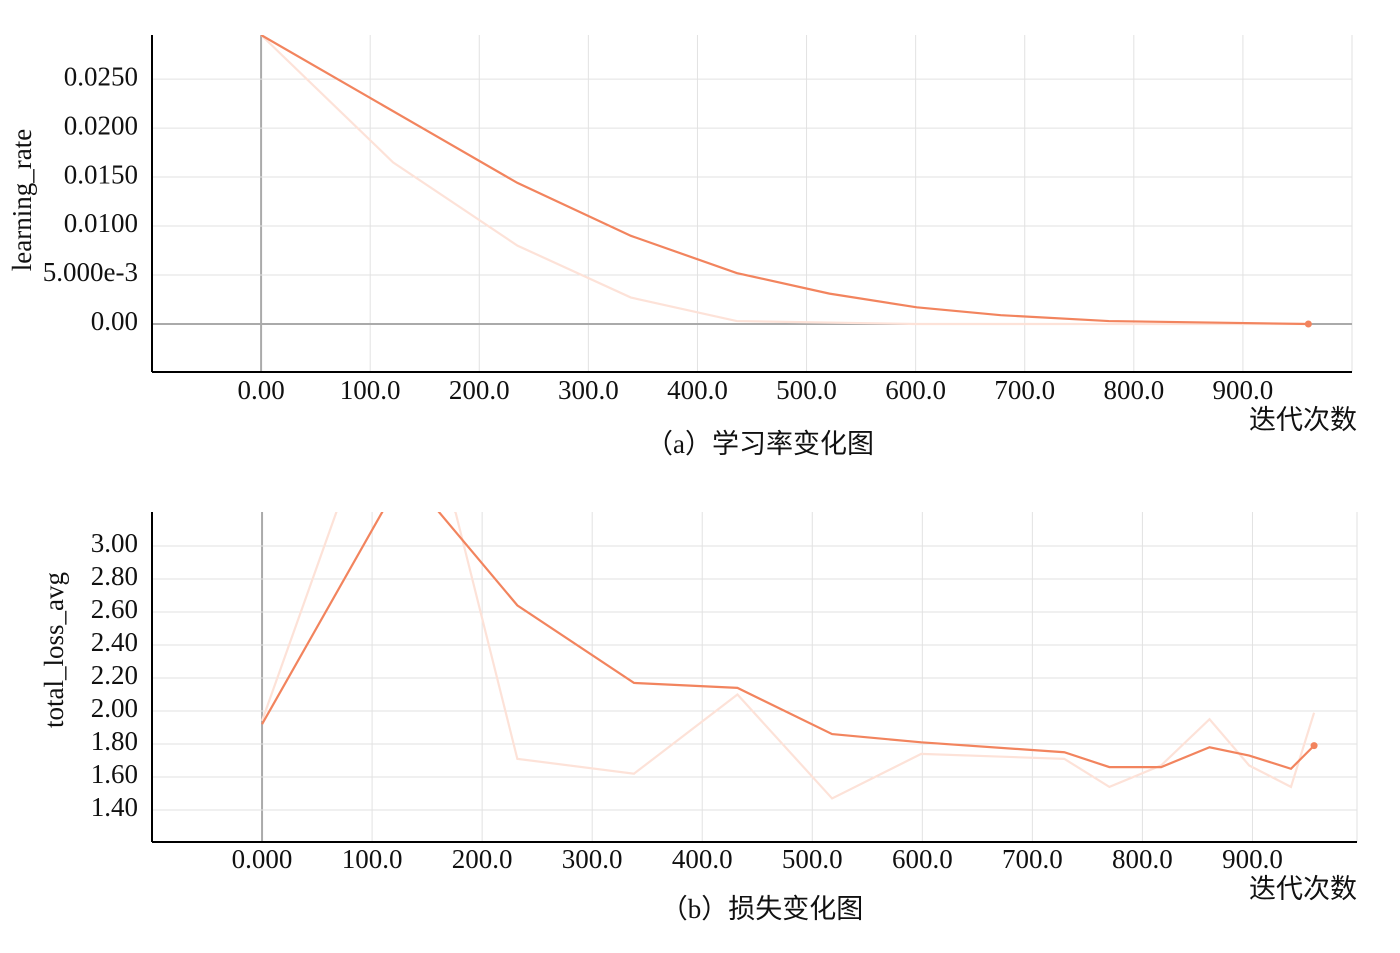  I want to click on y-tick-label: 1.80, so click(114, 741).